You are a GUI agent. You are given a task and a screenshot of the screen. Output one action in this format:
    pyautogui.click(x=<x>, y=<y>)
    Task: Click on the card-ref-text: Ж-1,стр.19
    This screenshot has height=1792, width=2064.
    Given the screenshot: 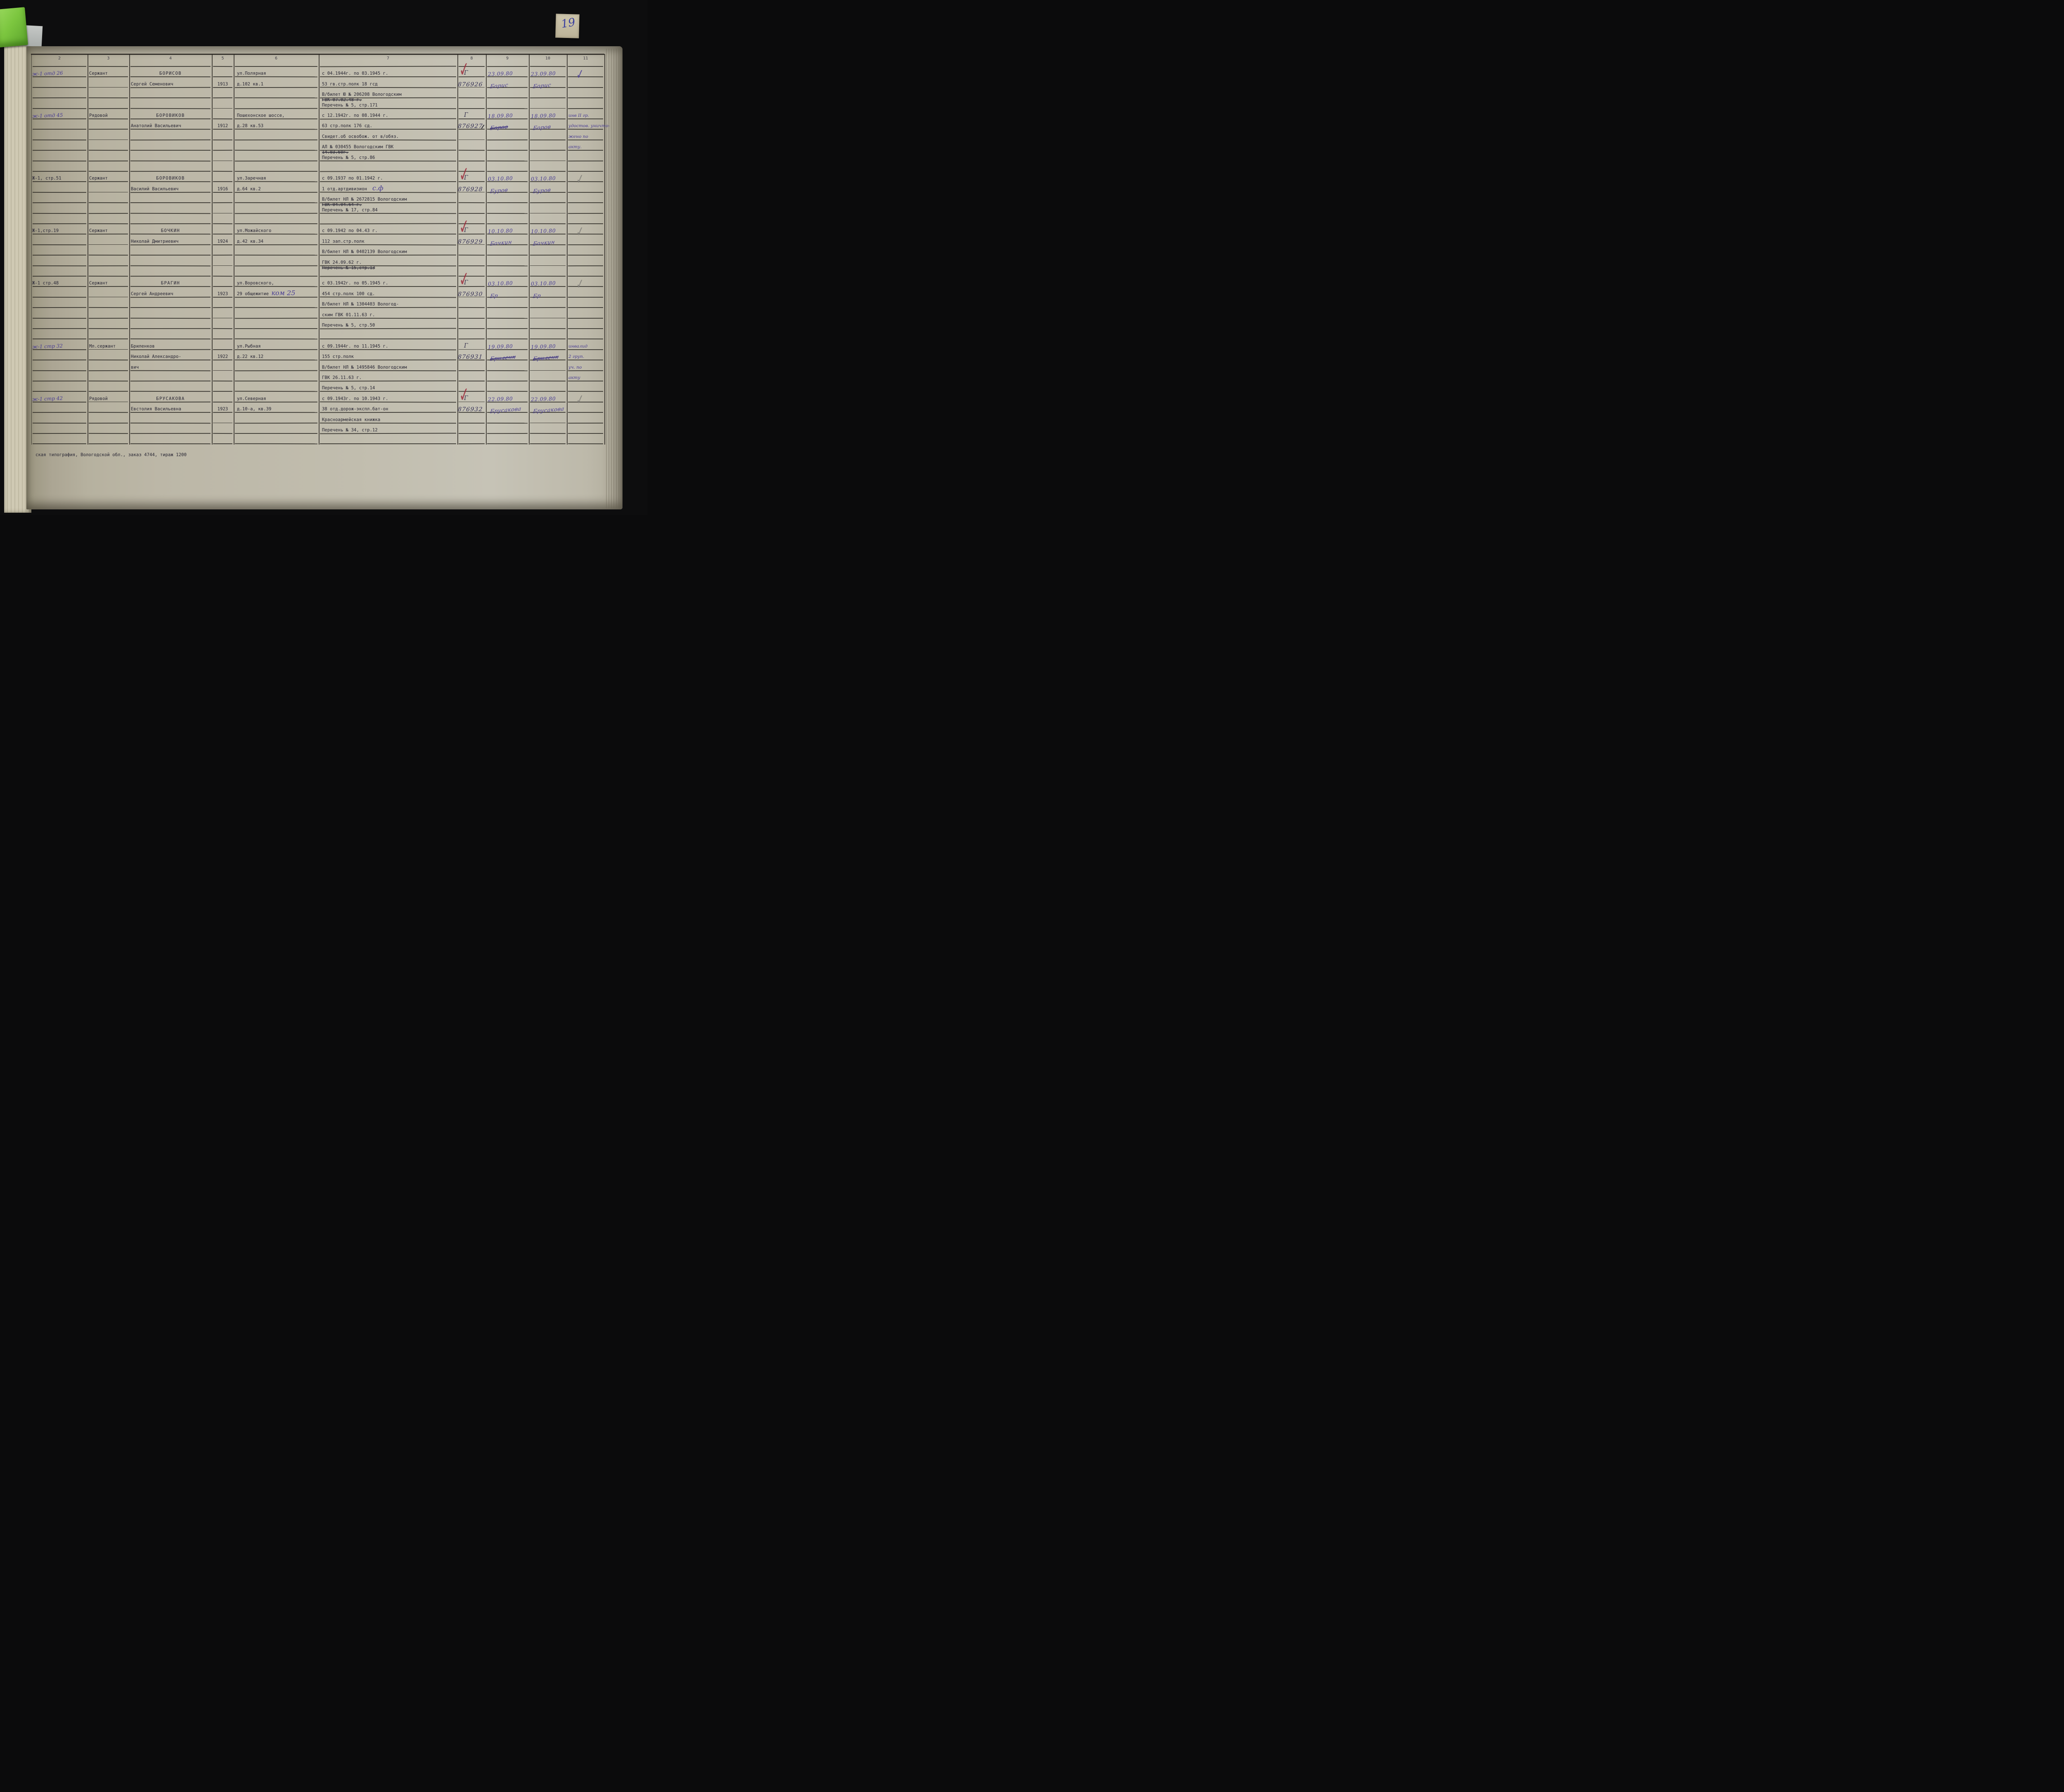 What is the action you would take?
    pyautogui.click(x=45, y=231)
    